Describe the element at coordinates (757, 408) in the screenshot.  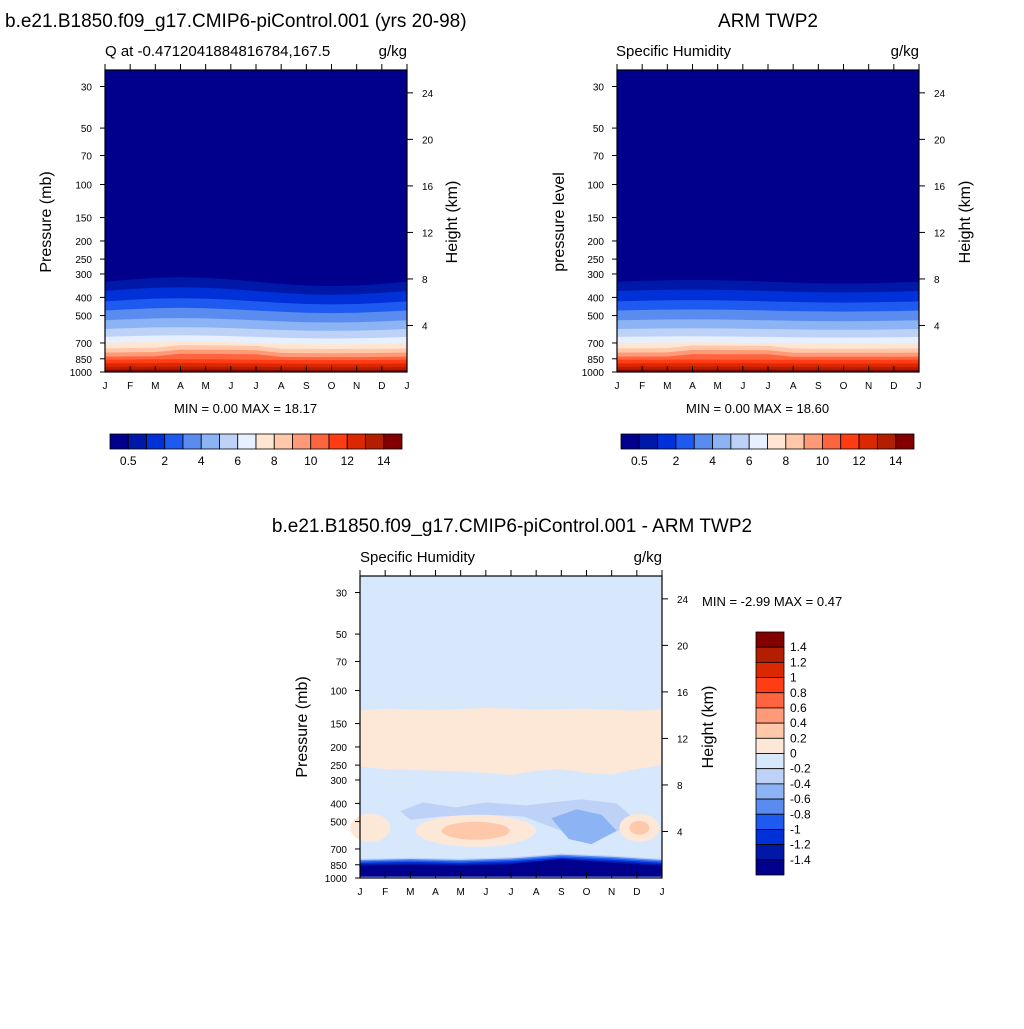
I see `obs-minmax: MIN = 0.00 MAX = 18.60` at that location.